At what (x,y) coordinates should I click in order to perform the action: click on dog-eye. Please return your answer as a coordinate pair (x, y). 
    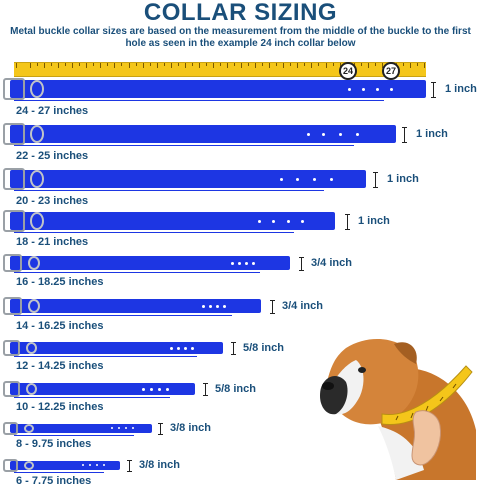
    Looking at the image, I should click on (362, 370).